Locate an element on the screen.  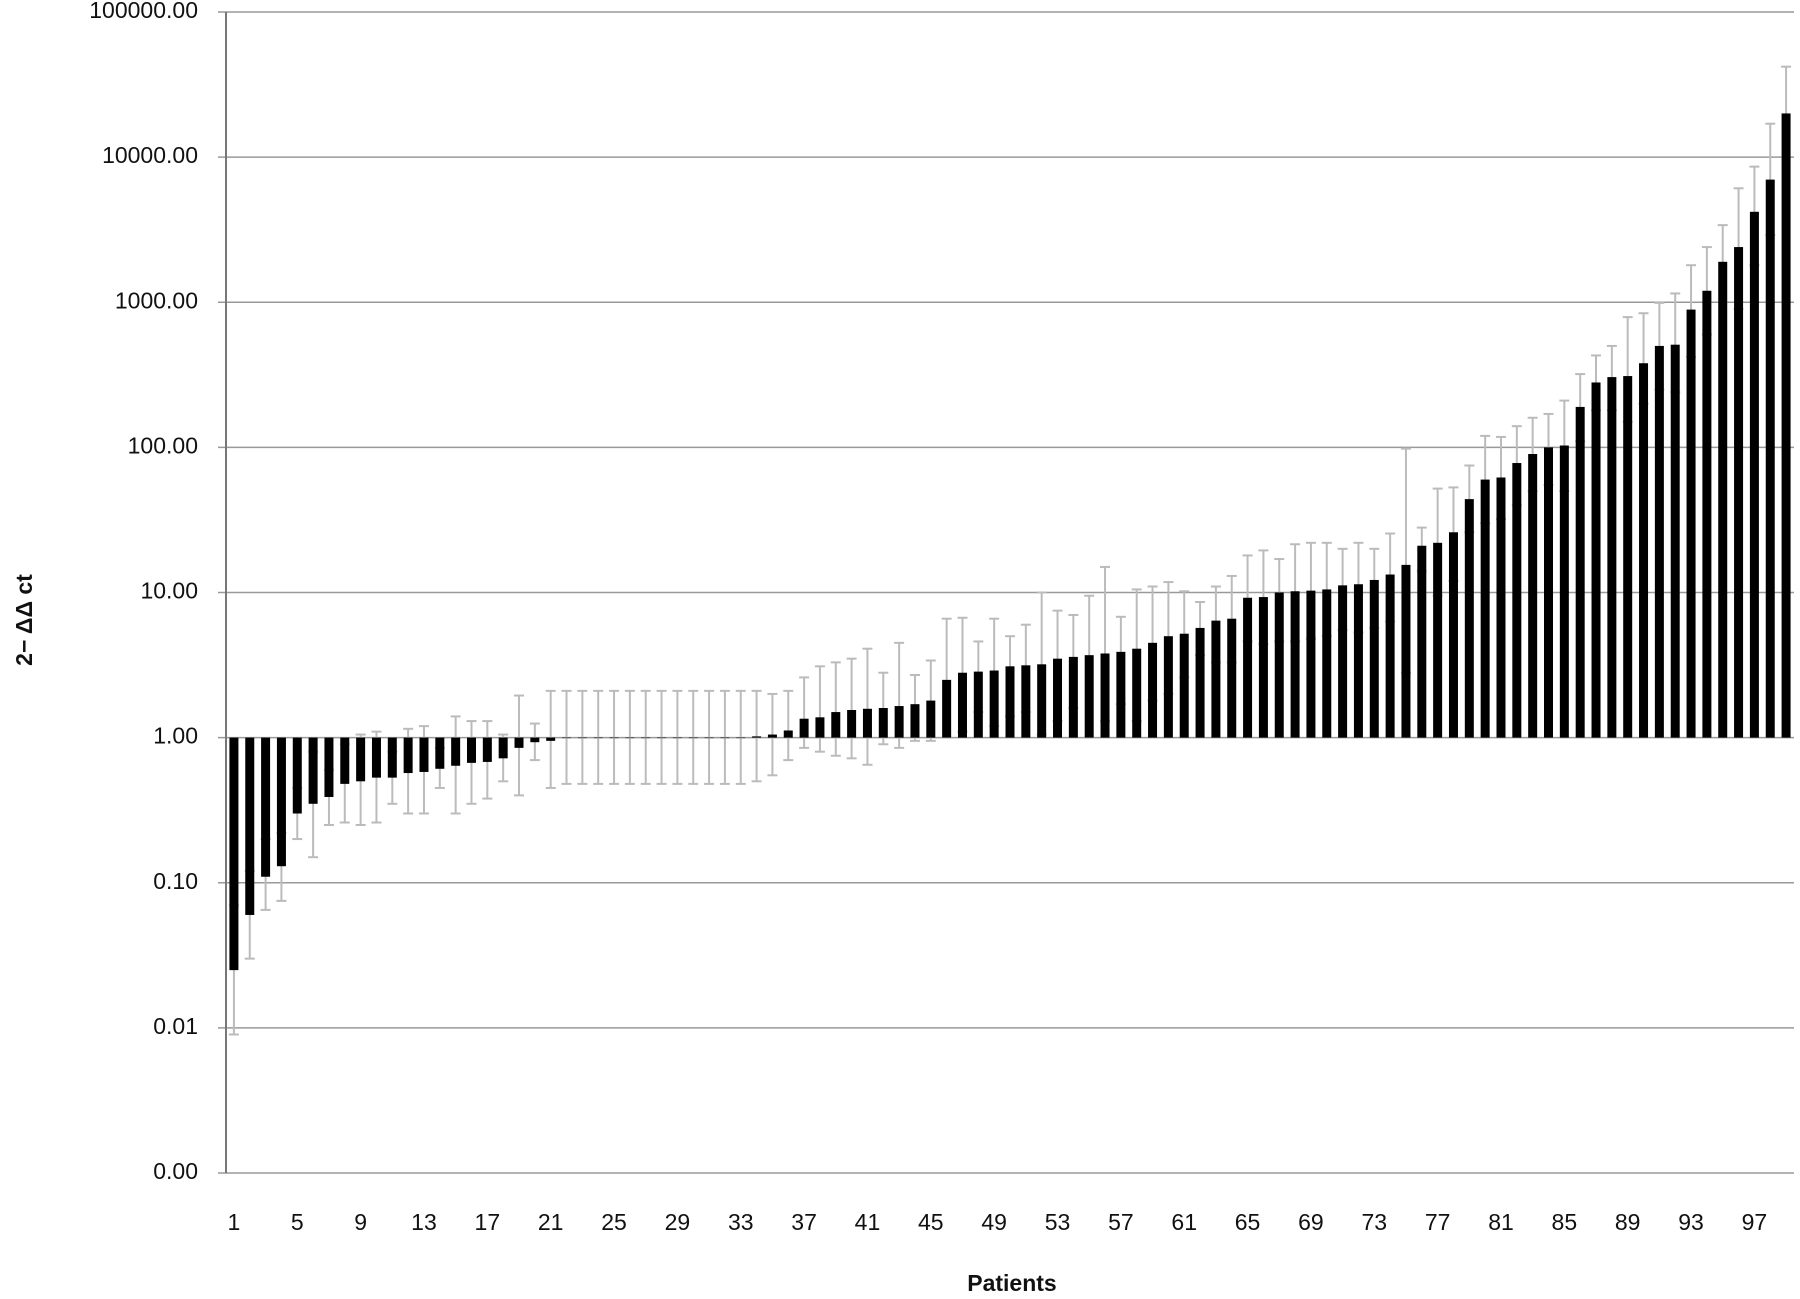
x-tick-label: 93 is located at coordinates (1691, 1222).